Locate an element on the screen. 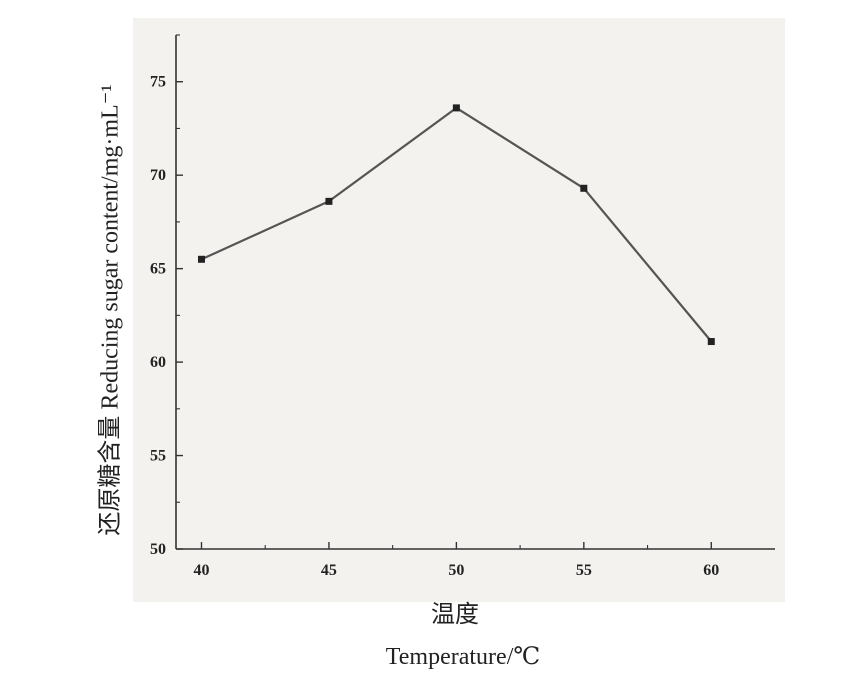  x-tick-label: 60 is located at coordinates (711, 570).